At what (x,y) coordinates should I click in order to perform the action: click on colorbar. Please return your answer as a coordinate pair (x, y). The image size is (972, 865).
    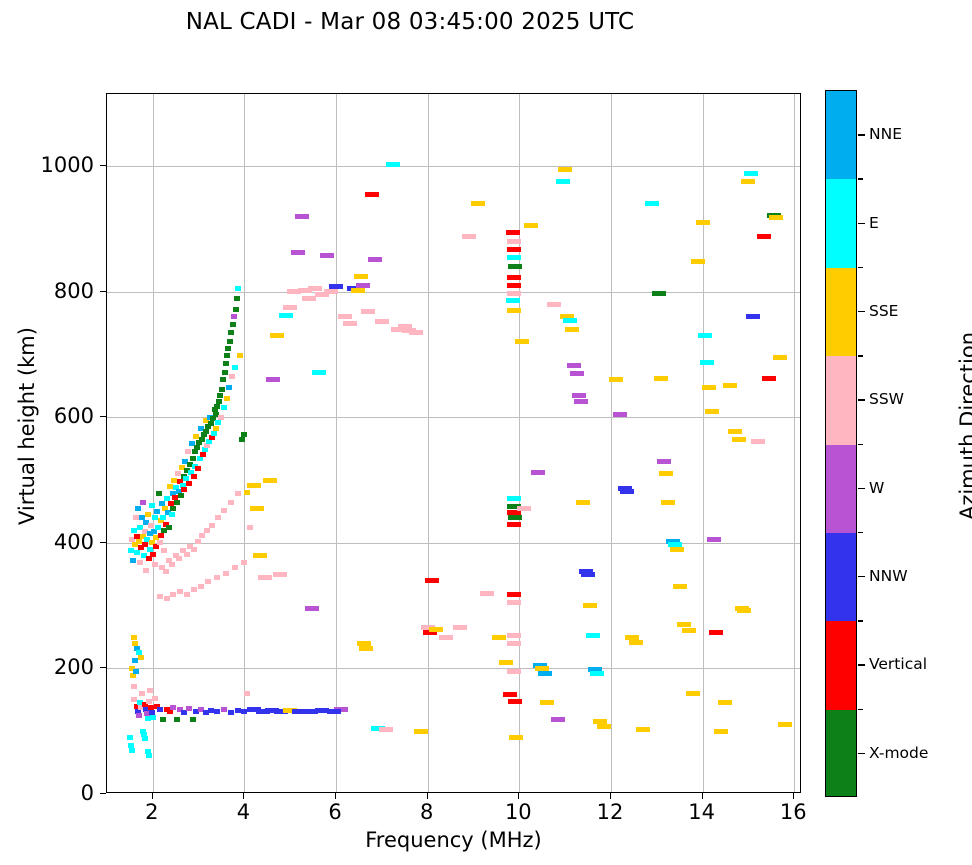
    Looking at the image, I should click on (841, 443).